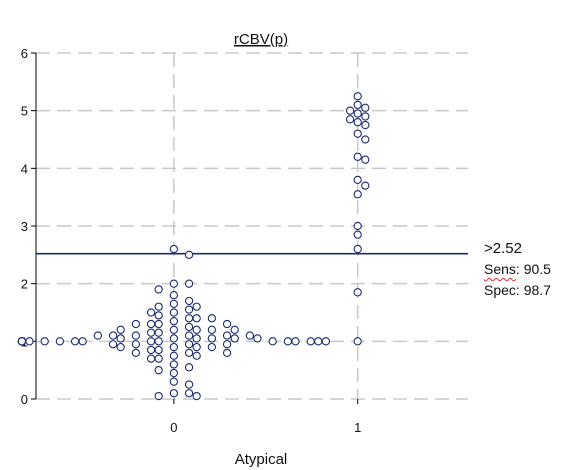 The width and height of the screenshot is (582, 470). I want to click on spec-label: Spec, so click(500, 290).